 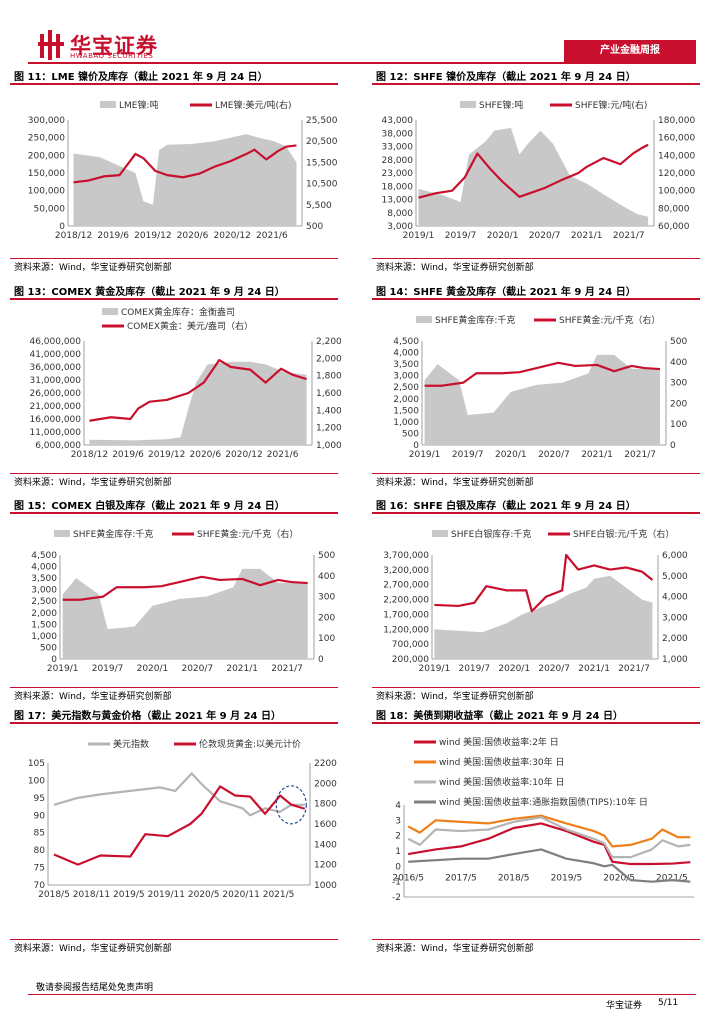 I want to click on y-right-tick-label: 2,000, so click(x=329, y=359).